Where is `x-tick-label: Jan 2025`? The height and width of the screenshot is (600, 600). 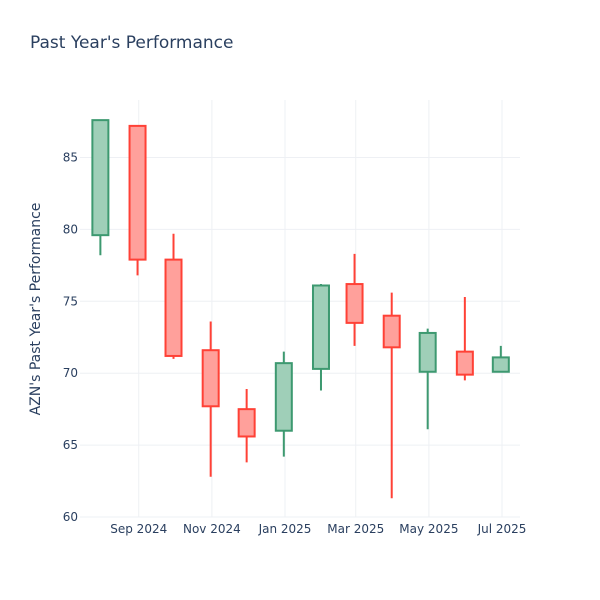 x-tick-label: Jan 2025 is located at coordinates (285, 529).